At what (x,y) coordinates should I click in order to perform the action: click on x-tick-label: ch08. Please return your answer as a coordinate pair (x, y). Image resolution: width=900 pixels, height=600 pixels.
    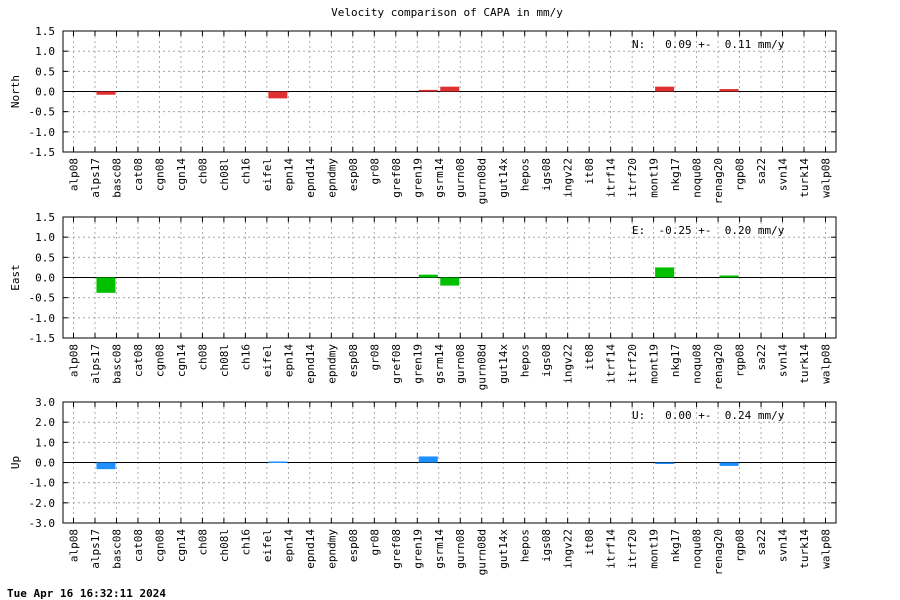
    Looking at the image, I should click on (202, 542).